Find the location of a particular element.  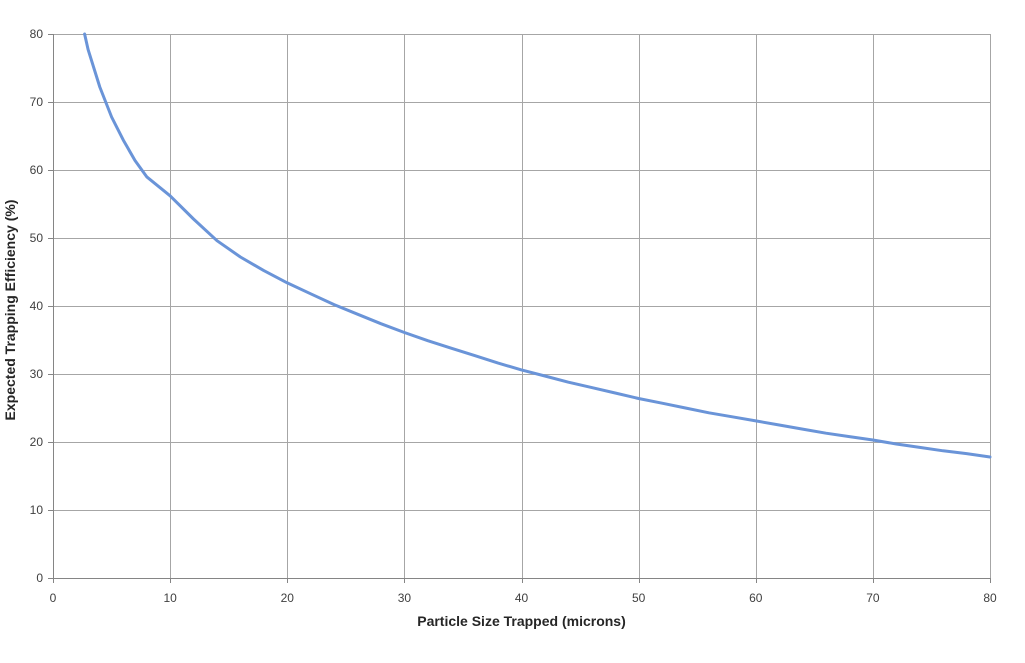

y-tick-label: 30 is located at coordinates (37, 374).